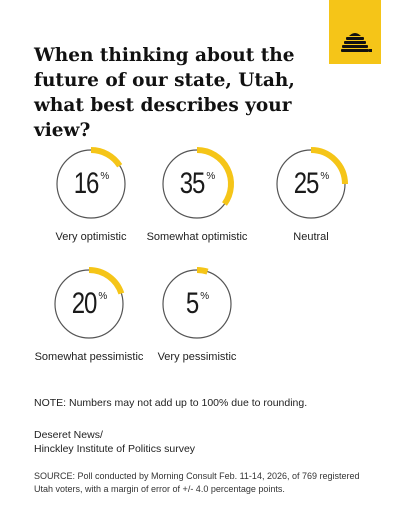  What do you see at coordinates (86, 183) in the screenshot?
I see `value-number: 16` at bounding box center [86, 183].